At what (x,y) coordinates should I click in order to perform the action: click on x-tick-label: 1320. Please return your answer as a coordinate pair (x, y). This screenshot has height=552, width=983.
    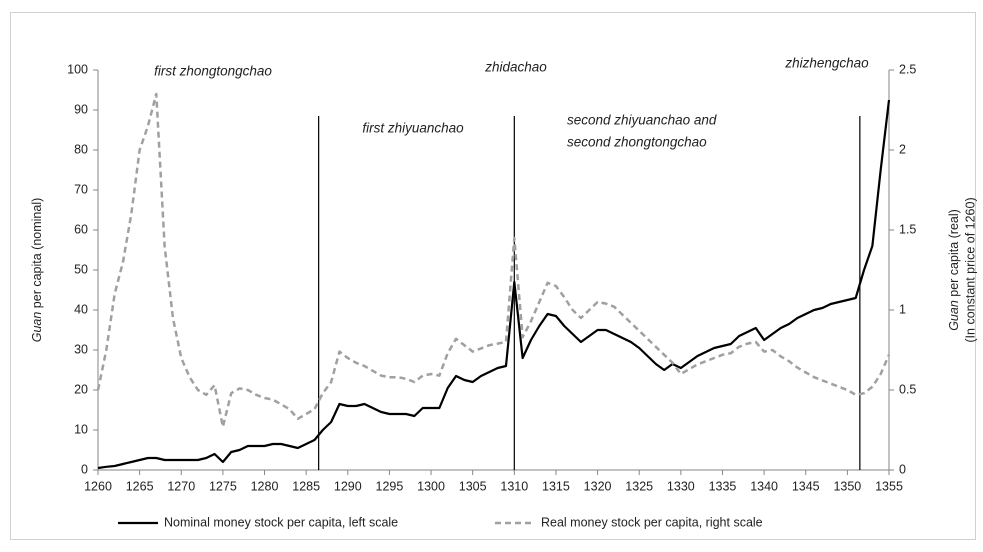
    Looking at the image, I should click on (598, 486).